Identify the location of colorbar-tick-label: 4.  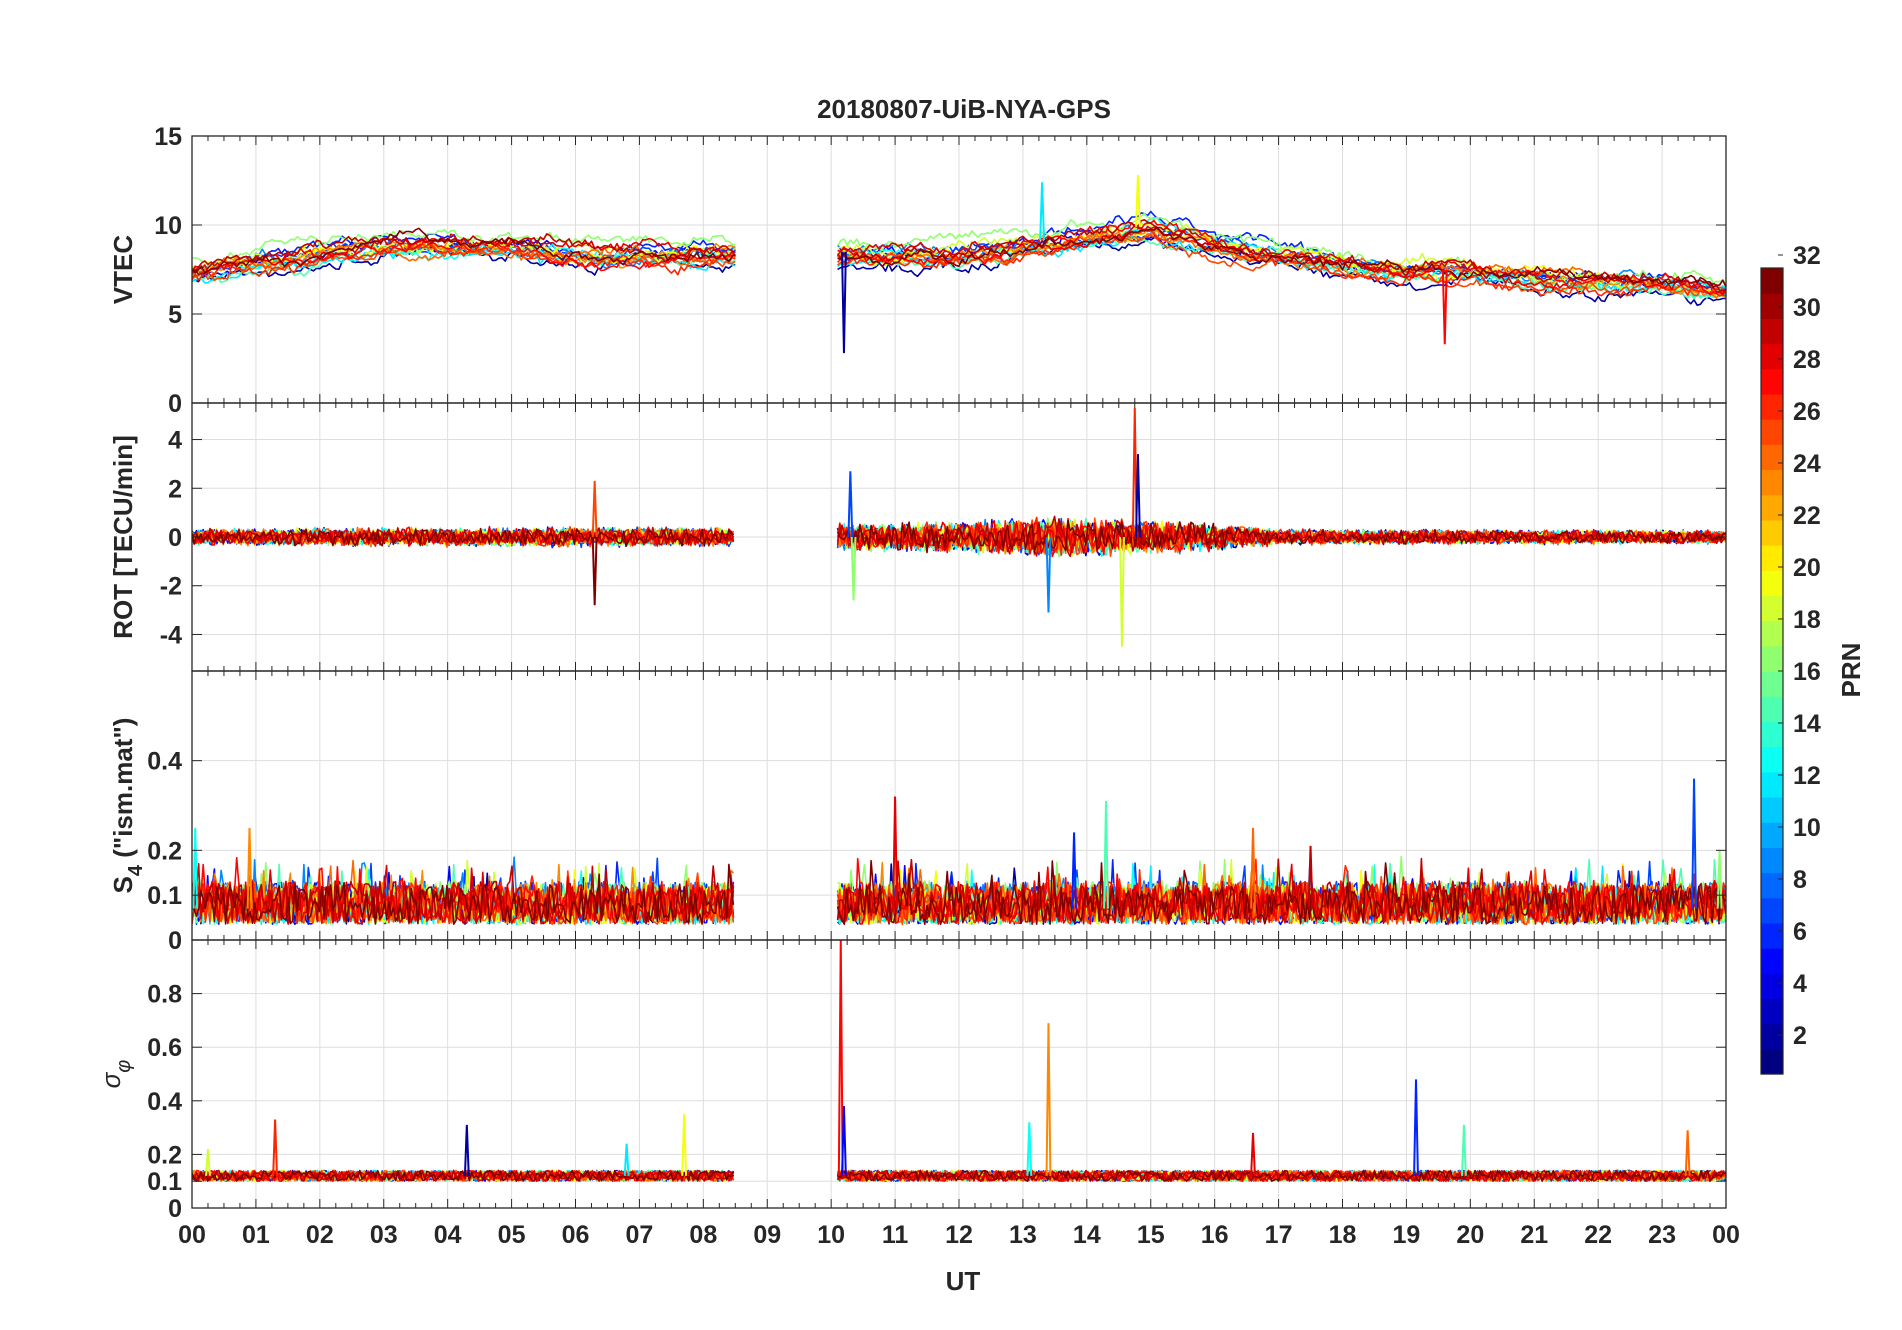
(1800, 984).